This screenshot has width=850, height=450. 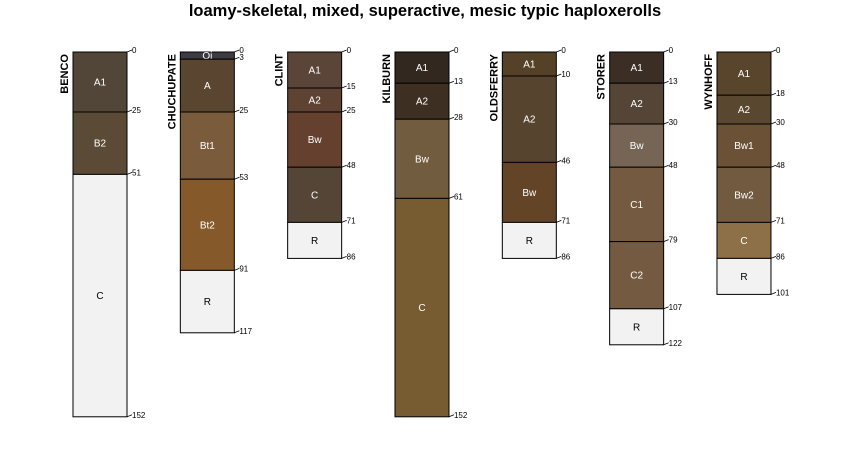 What do you see at coordinates (351, 86) in the screenshot?
I see `depth-label: 15` at bounding box center [351, 86].